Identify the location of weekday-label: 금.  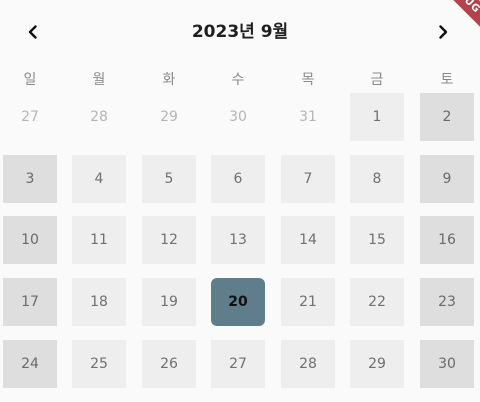
(377, 80).